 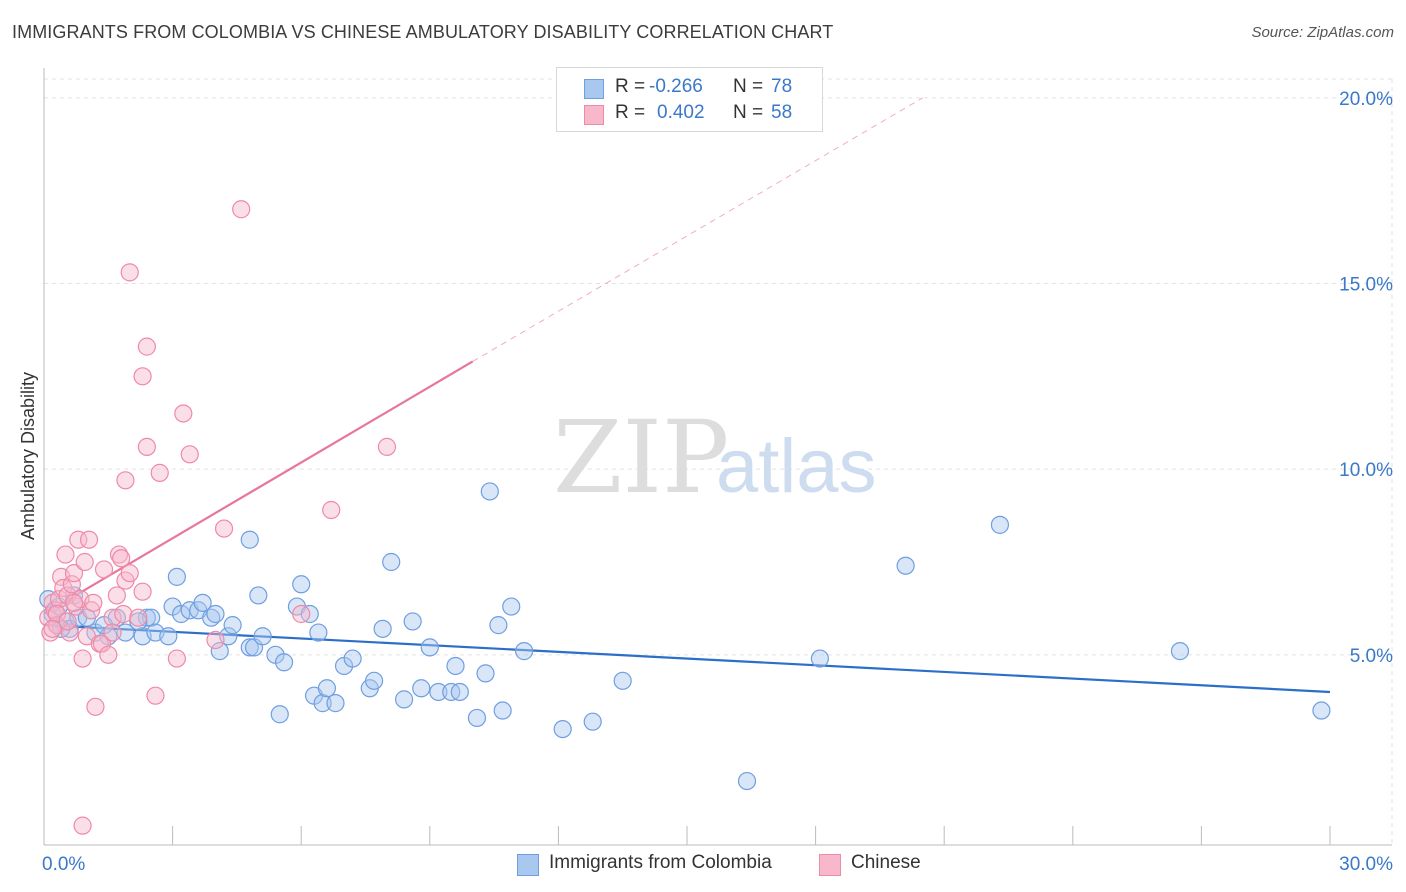 I want to click on x-tick-label: 30.0%, so click(x=1366, y=864).